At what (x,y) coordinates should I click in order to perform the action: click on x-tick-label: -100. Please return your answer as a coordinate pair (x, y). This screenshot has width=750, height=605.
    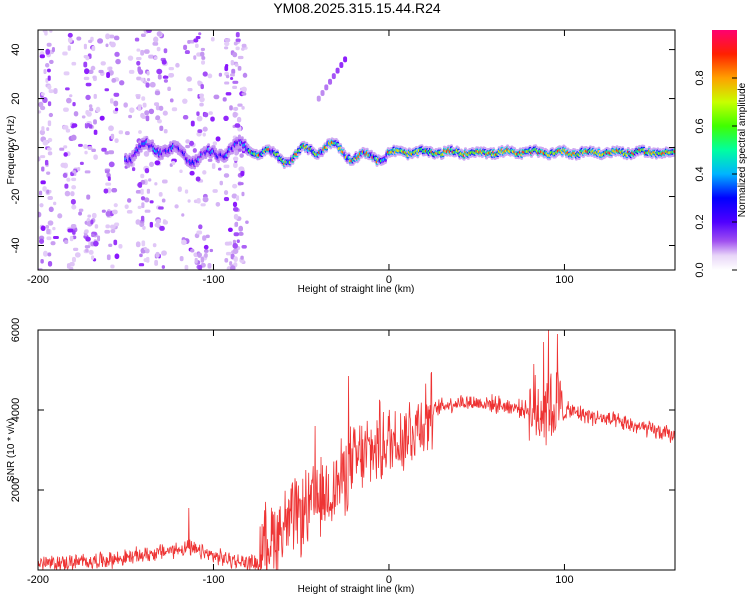
    Looking at the image, I should click on (213, 280).